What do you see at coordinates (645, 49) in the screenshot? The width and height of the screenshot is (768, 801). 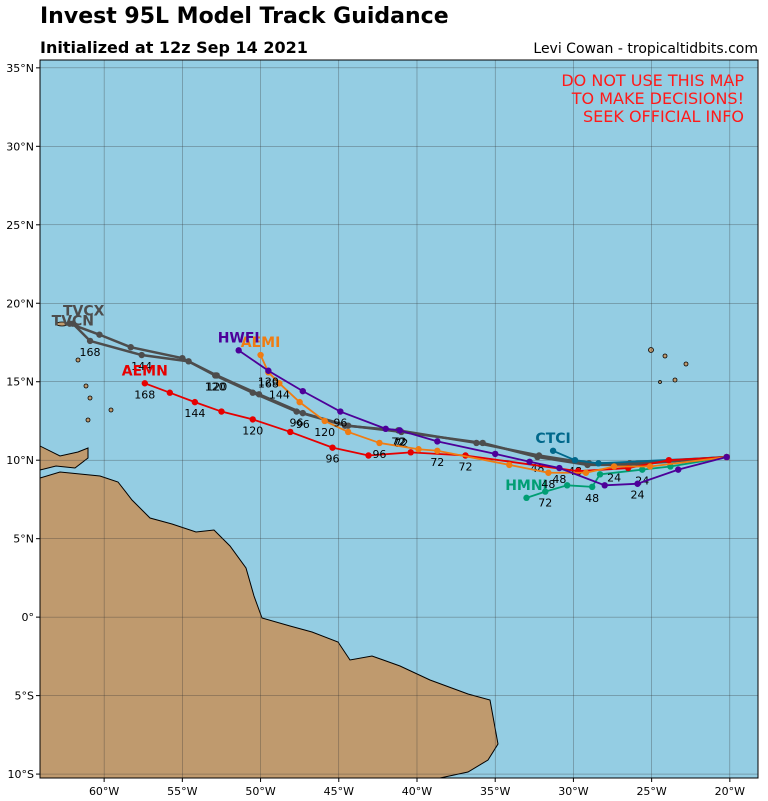 I see `credit: Levi Cowan - tropicaltidbits.com` at bounding box center [645, 49].